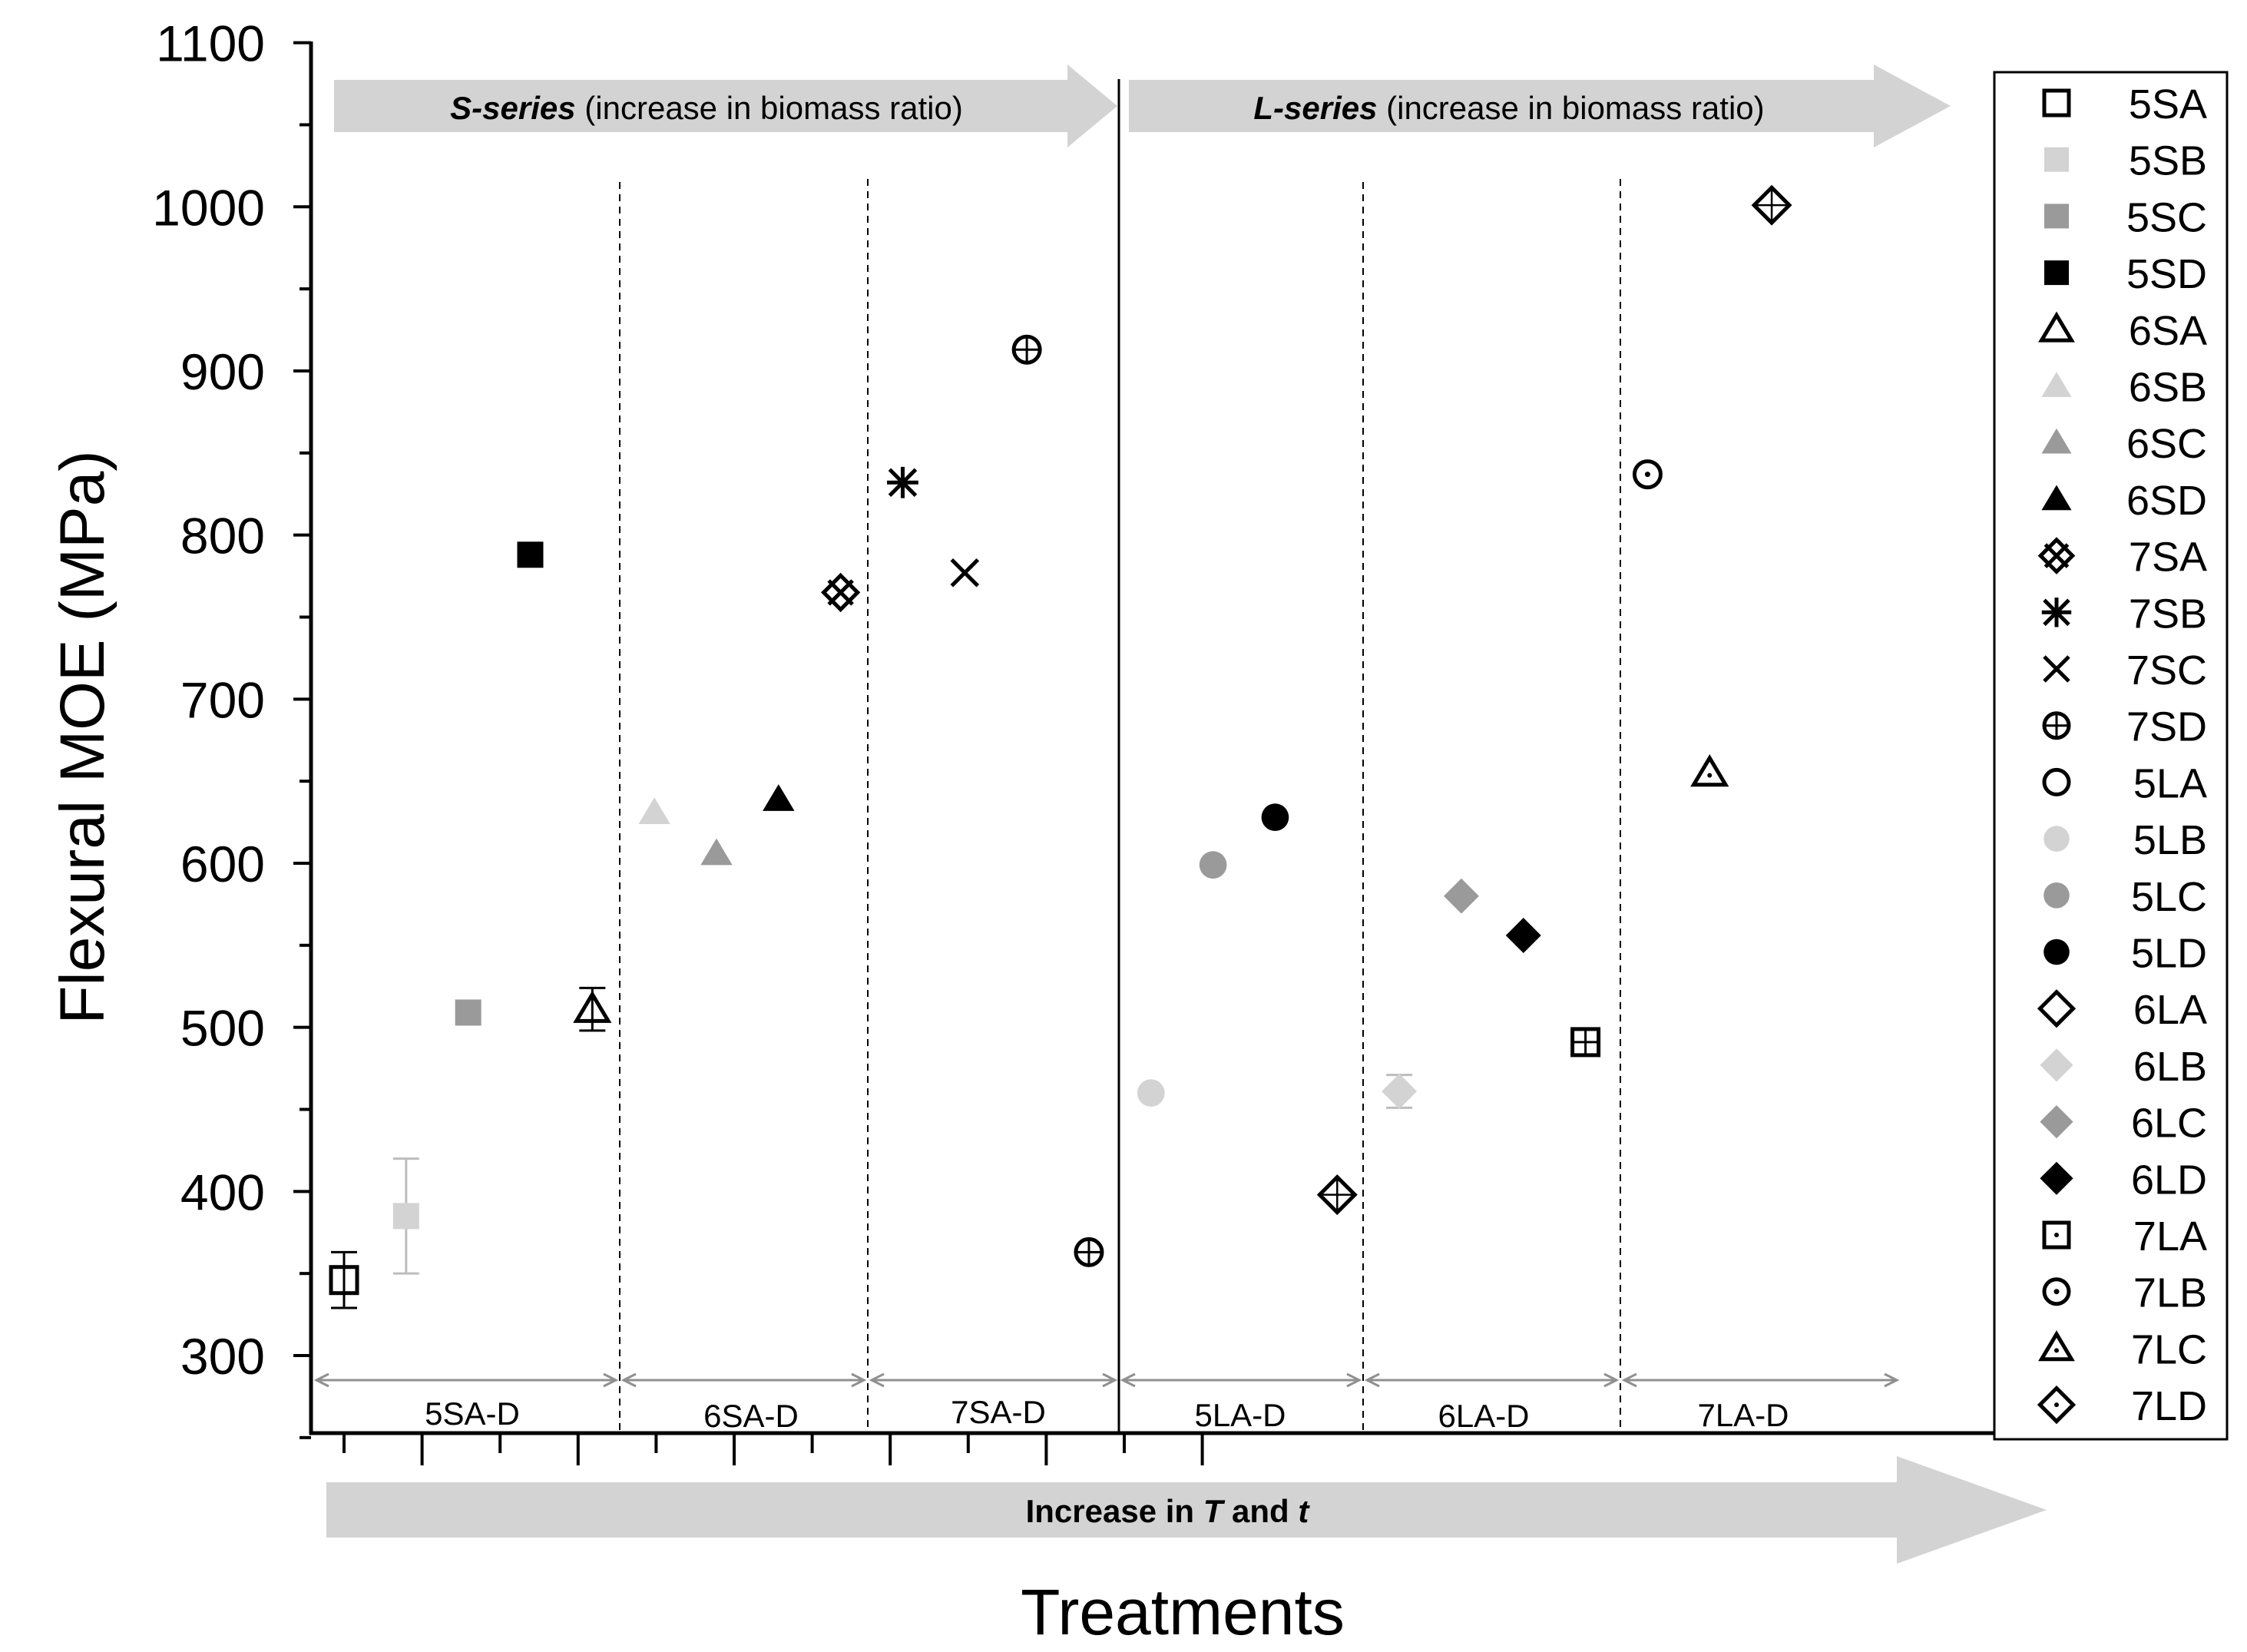 The height and width of the screenshot is (1652, 2247). Describe the element at coordinates (2170, 1067) in the screenshot. I see `legend-label: 6LB` at that location.